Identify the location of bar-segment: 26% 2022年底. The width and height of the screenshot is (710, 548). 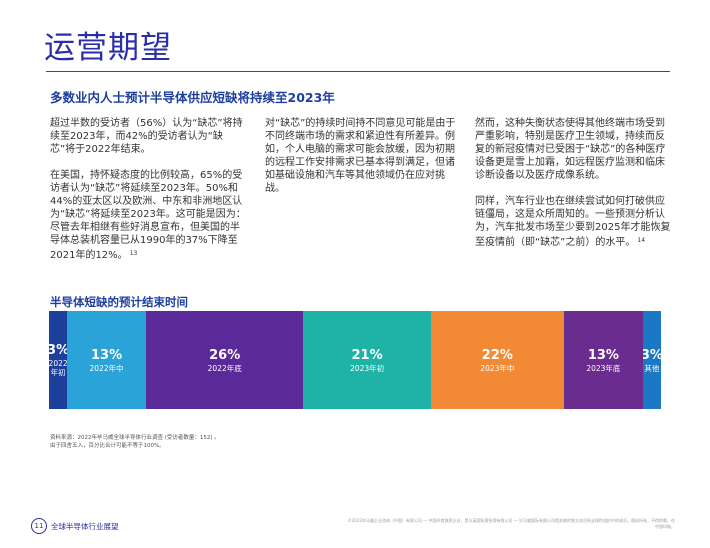
(224, 360).